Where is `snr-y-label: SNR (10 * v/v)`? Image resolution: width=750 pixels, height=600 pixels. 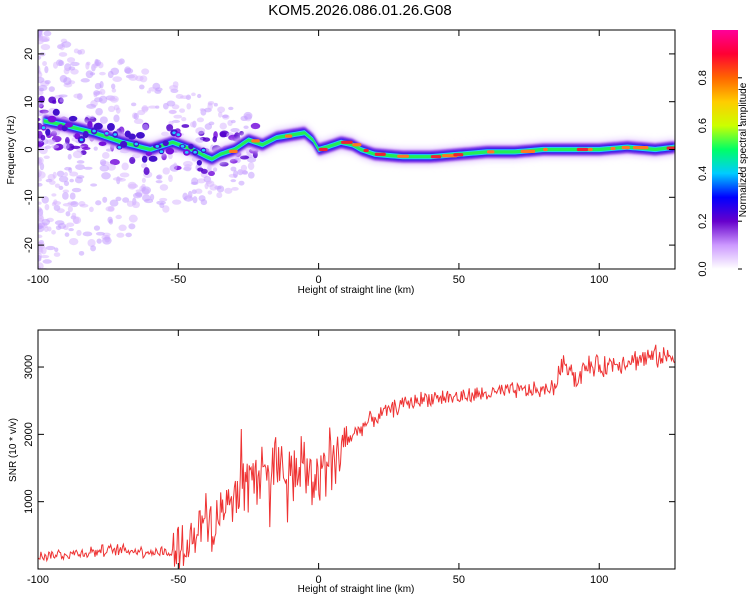
snr-y-label: SNR (10 * v/v) is located at coordinates (13, 450).